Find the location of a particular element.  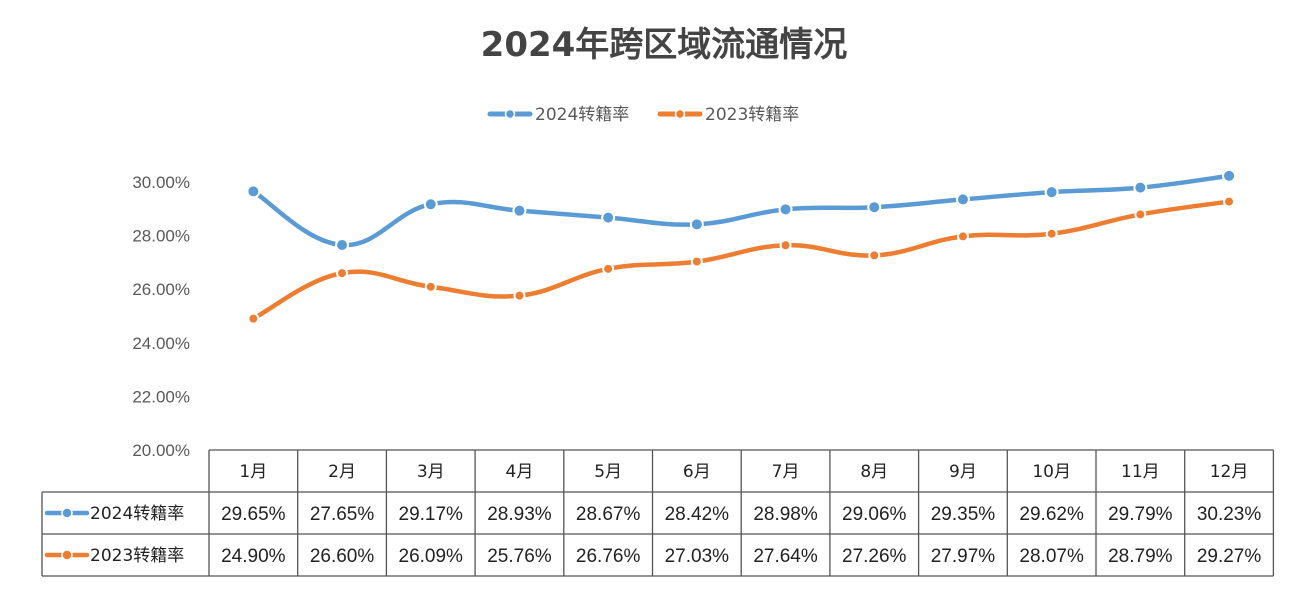

x-tick-label: 9月 is located at coordinates (963, 472).